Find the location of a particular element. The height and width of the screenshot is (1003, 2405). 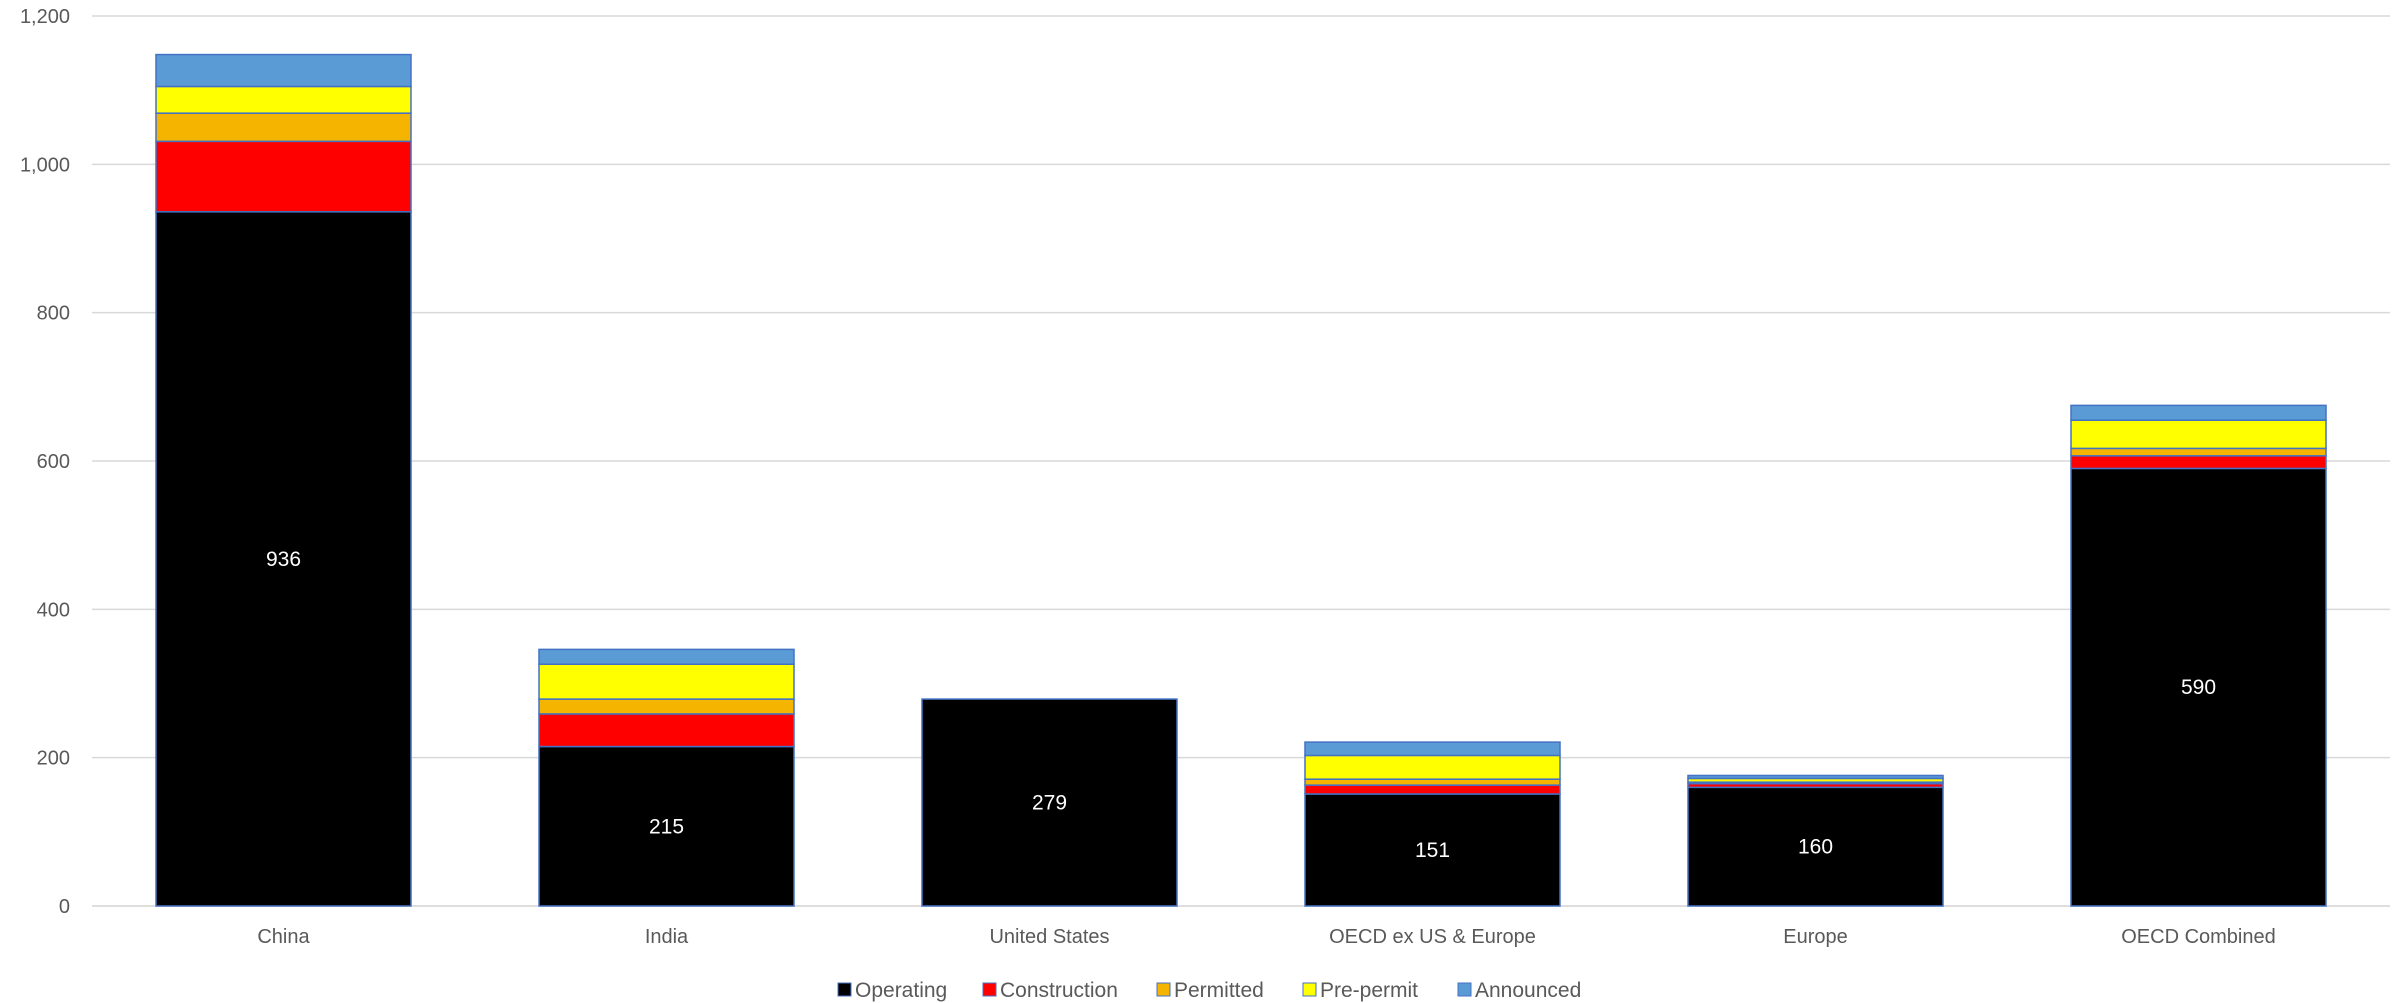

x-category-label: OECD ex US & Europe is located at coordinates (1432, 937).